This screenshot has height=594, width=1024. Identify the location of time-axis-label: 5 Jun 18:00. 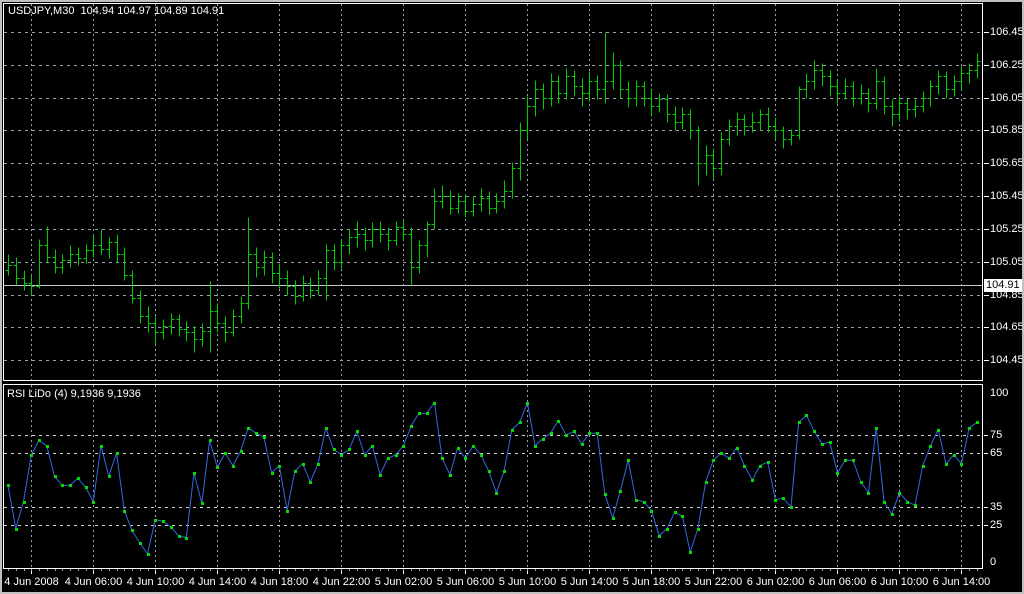
(651, 582).